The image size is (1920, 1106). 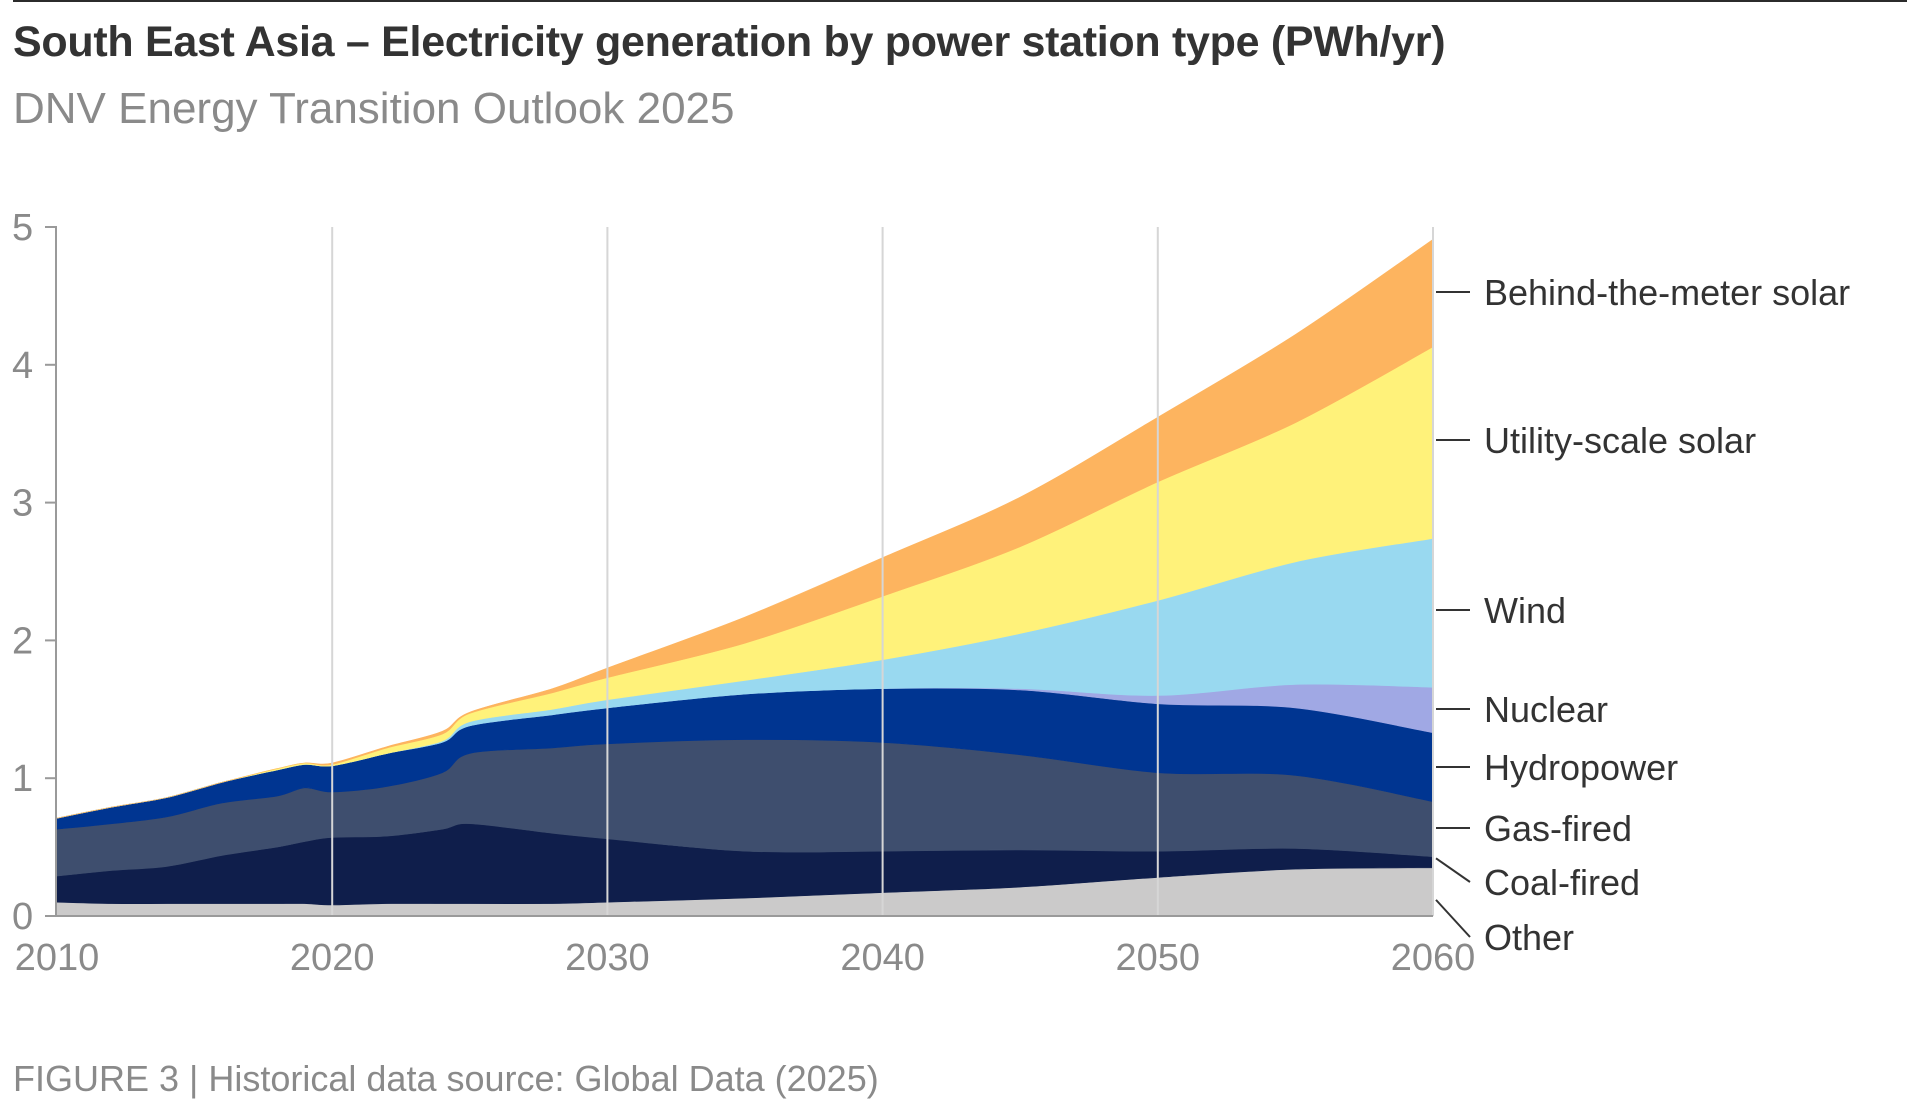 What do you see at coordinates (1433, 958) in the screenshot?
I see `x-tick-label: 2060` at bounding box center [1433, 958].